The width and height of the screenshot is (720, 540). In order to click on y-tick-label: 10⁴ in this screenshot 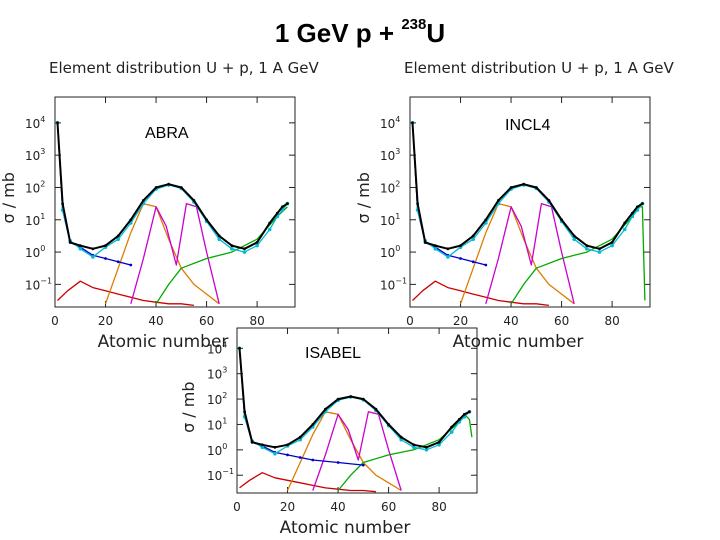, I will do `click(217, 348)`.